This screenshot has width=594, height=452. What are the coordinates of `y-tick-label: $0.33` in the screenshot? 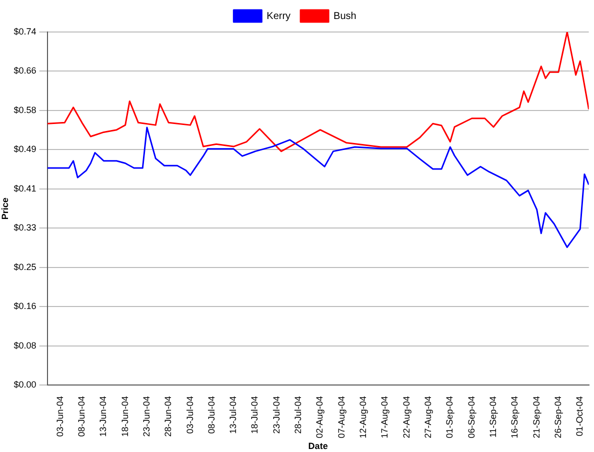 It's located at (25, 227).